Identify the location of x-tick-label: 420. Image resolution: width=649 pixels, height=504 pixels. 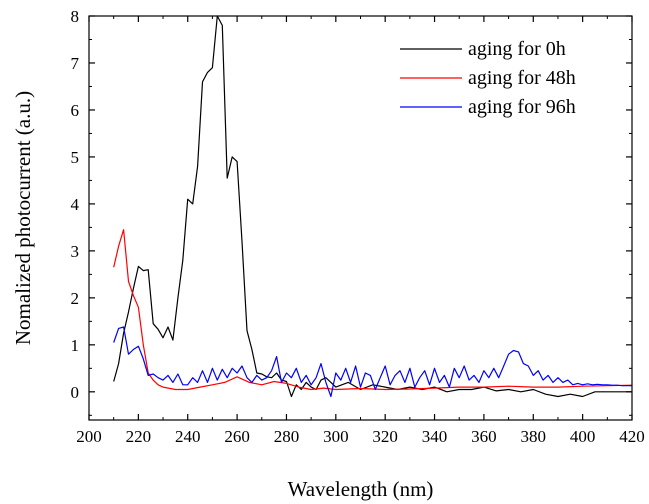
(632, 436).